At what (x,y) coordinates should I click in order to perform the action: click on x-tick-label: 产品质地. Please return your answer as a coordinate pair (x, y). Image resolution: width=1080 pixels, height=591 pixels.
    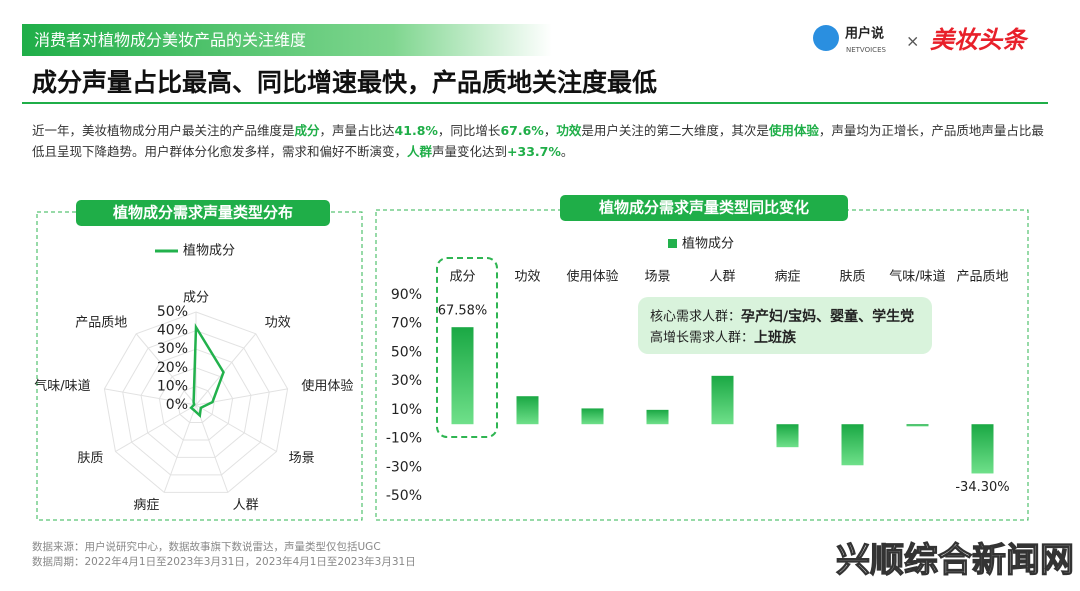
    Looking at the image, I should click on (982, 277).